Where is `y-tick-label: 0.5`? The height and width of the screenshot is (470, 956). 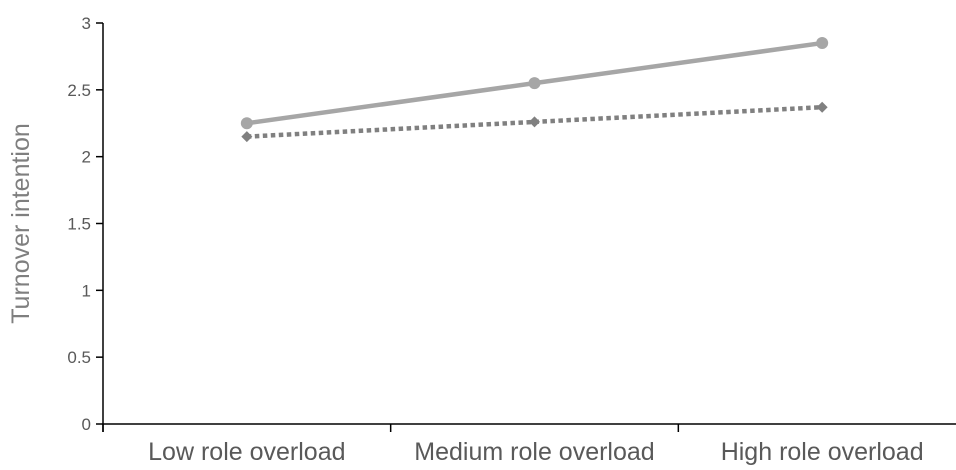 y-tick-label: 0.5 is located at coordinates (79, 357).